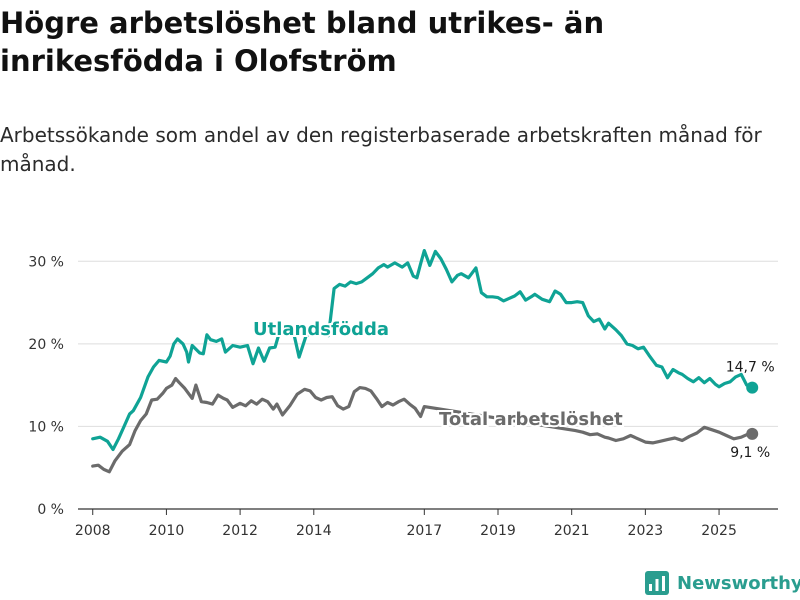  Describe the element at coordinates (498, 531) in the screenshot. I see `x-tick-label: 2019` at that location.